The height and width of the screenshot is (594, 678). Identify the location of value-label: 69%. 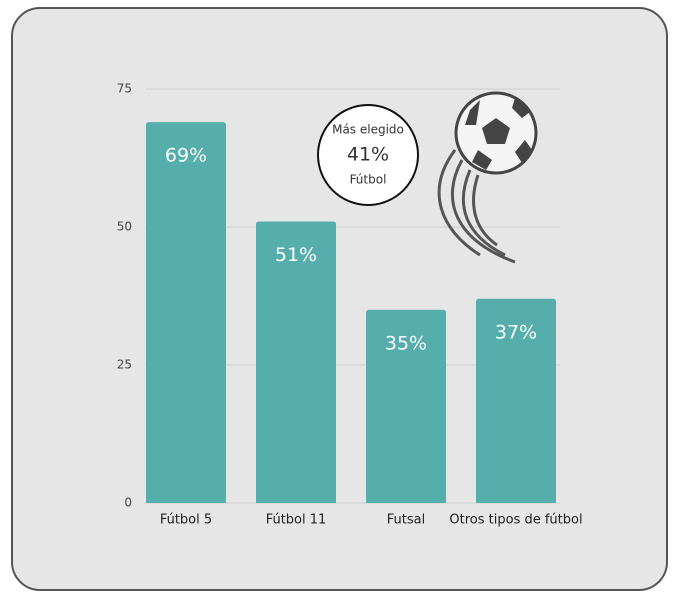
(186, 156).